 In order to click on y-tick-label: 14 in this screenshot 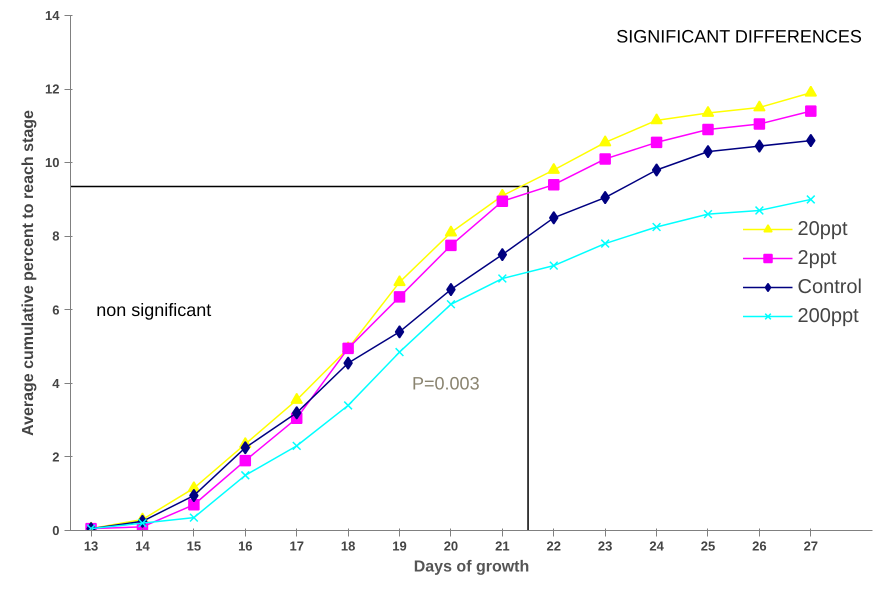, I will do `click(52, 15)`.